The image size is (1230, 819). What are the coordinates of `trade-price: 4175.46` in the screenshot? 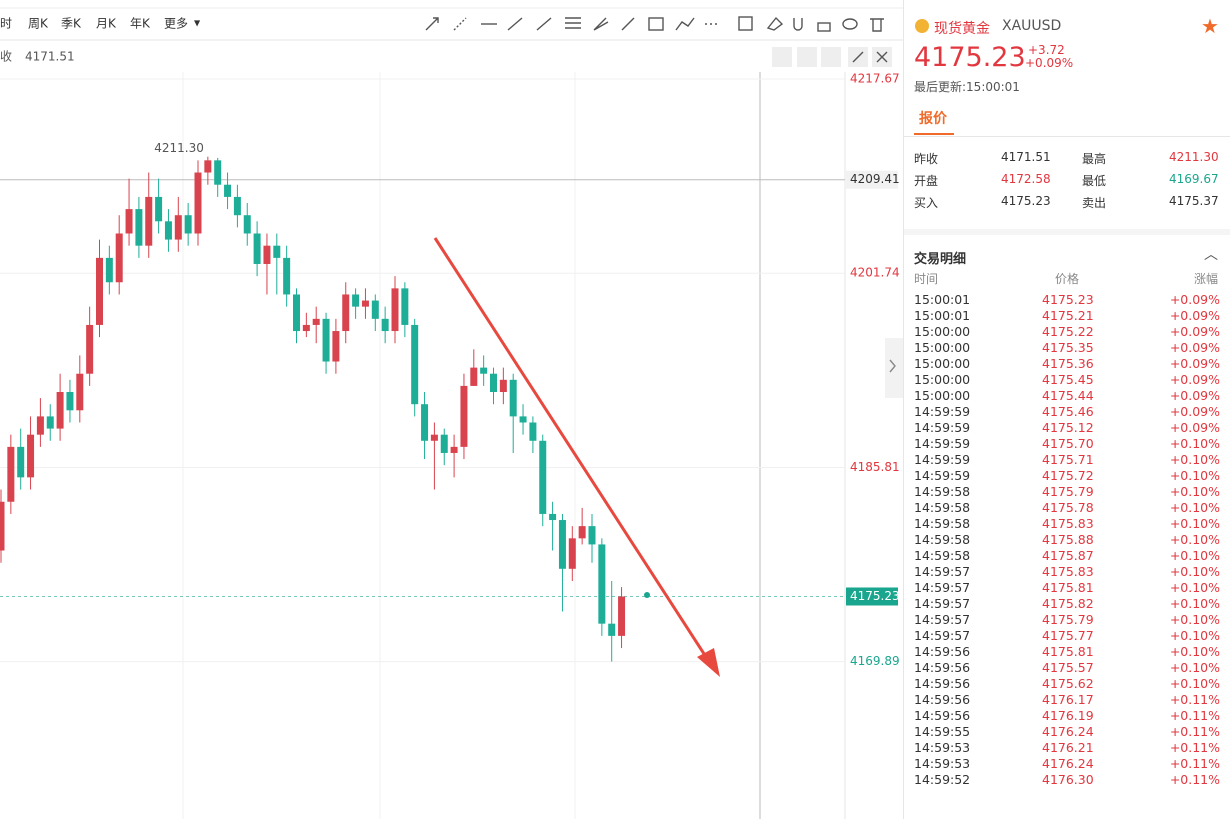 It's located at (1068, 411).